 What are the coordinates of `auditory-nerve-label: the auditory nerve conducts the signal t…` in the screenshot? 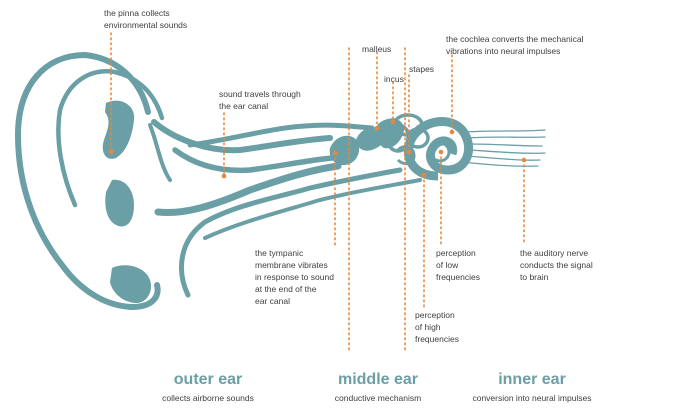 It's located at (556, 265).